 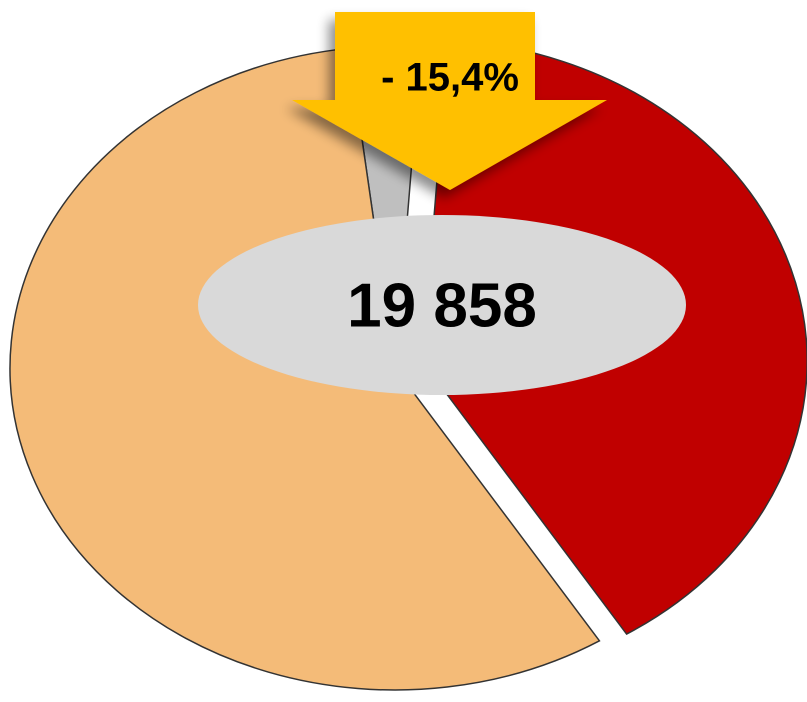 I want to click on arrow, so click(x=449, y=101).